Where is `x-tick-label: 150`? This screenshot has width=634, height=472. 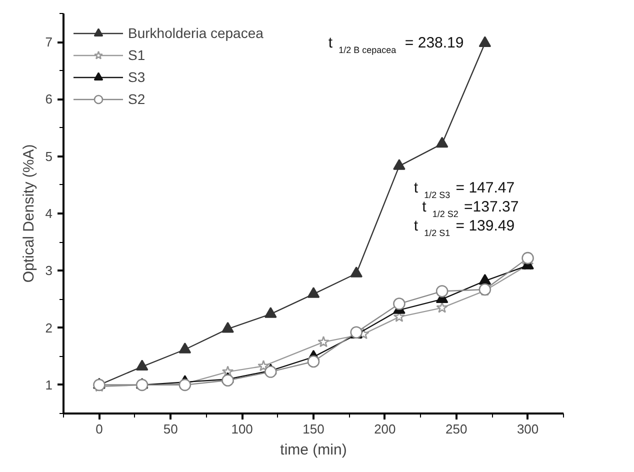 x-tick-label: 150 is located at coordinates (313, 429).